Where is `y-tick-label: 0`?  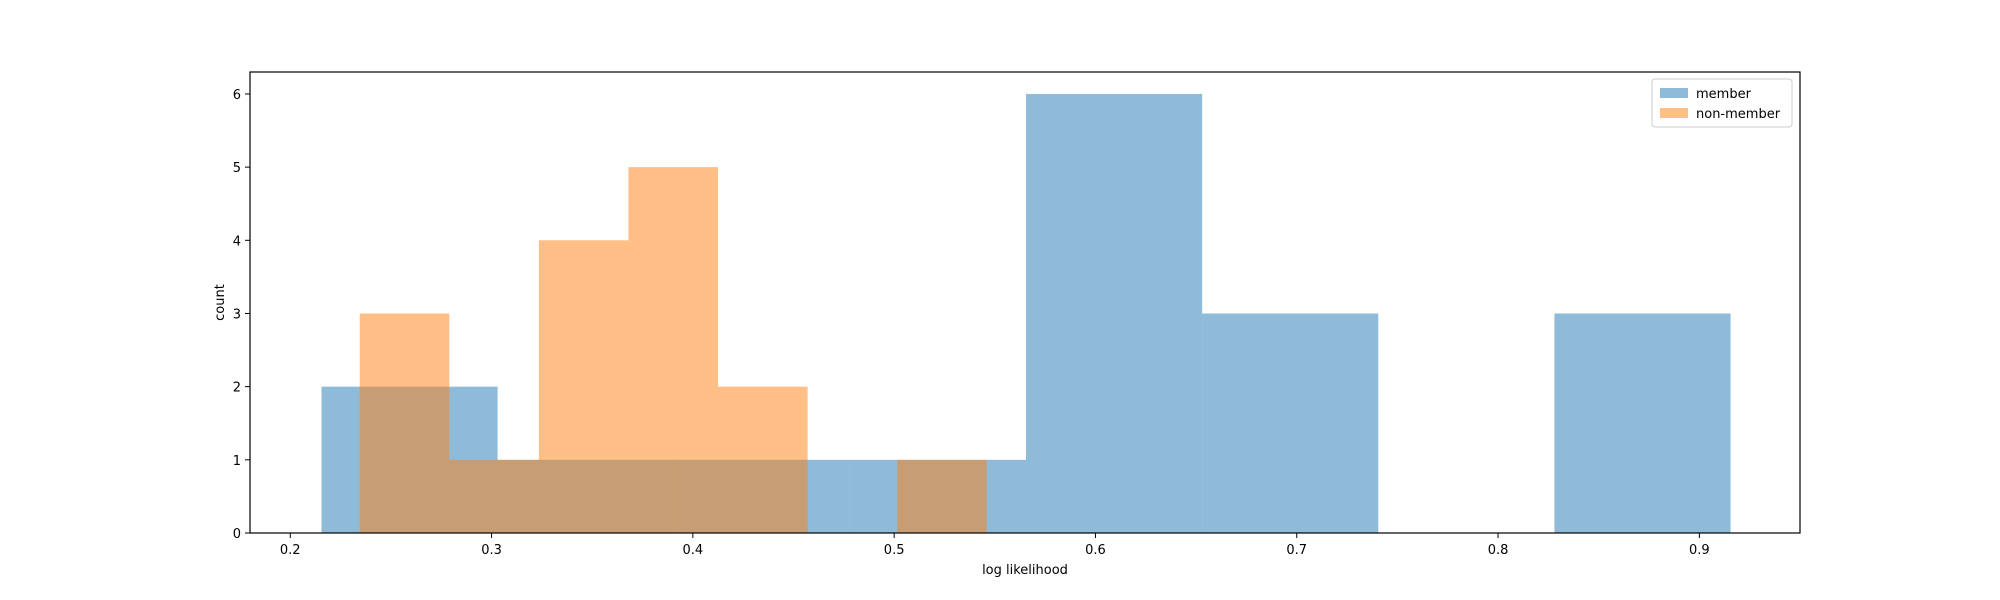 y-tick-label: 0 is located at coordinates (237, 534).